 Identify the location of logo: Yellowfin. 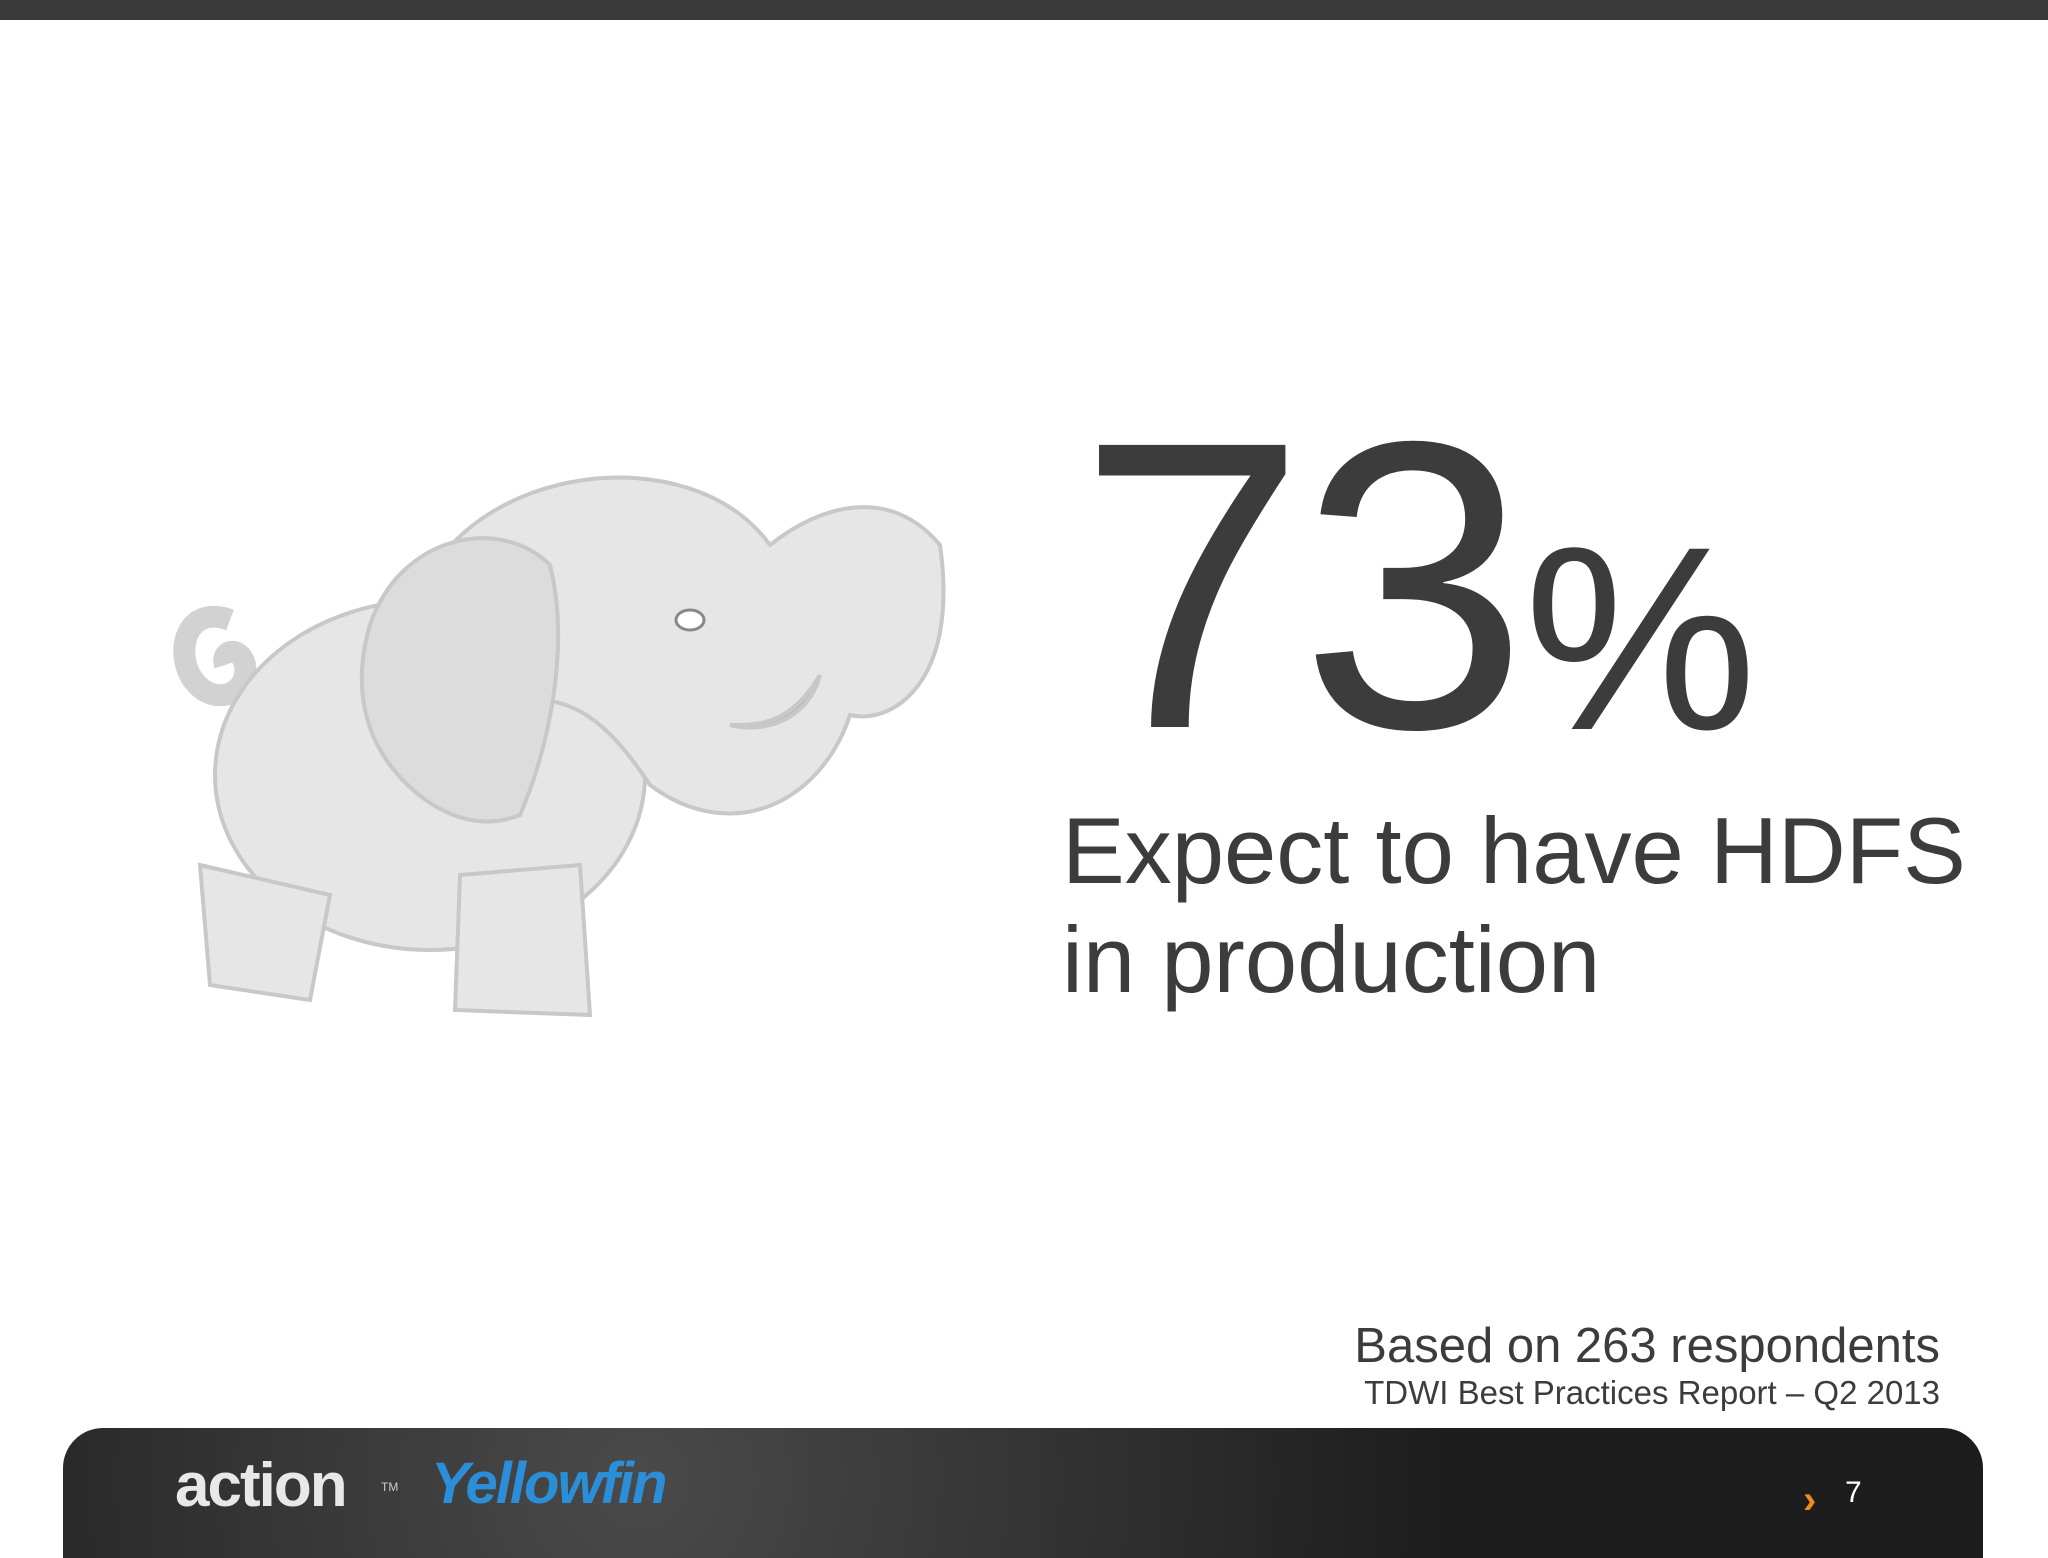
(549, 1483).